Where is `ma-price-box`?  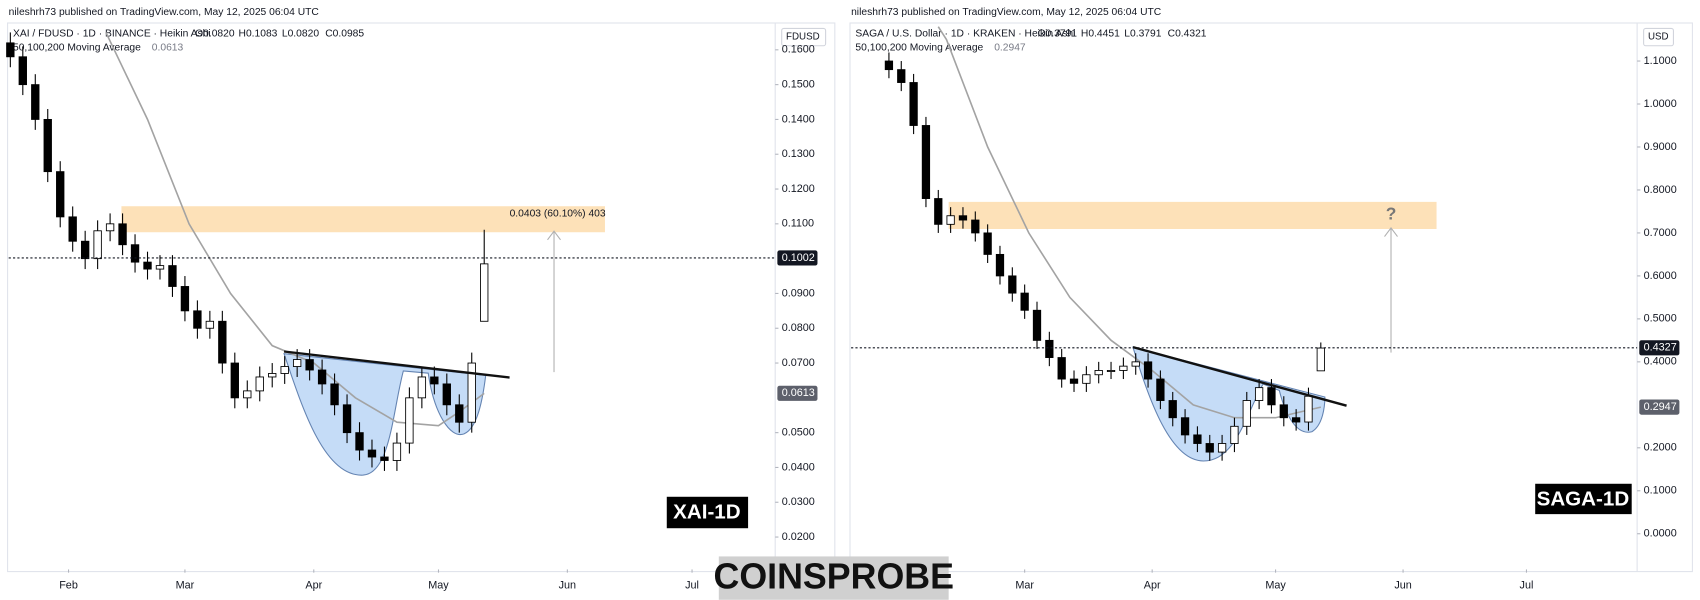
ma-price-box is located at coordinates (797, 393).